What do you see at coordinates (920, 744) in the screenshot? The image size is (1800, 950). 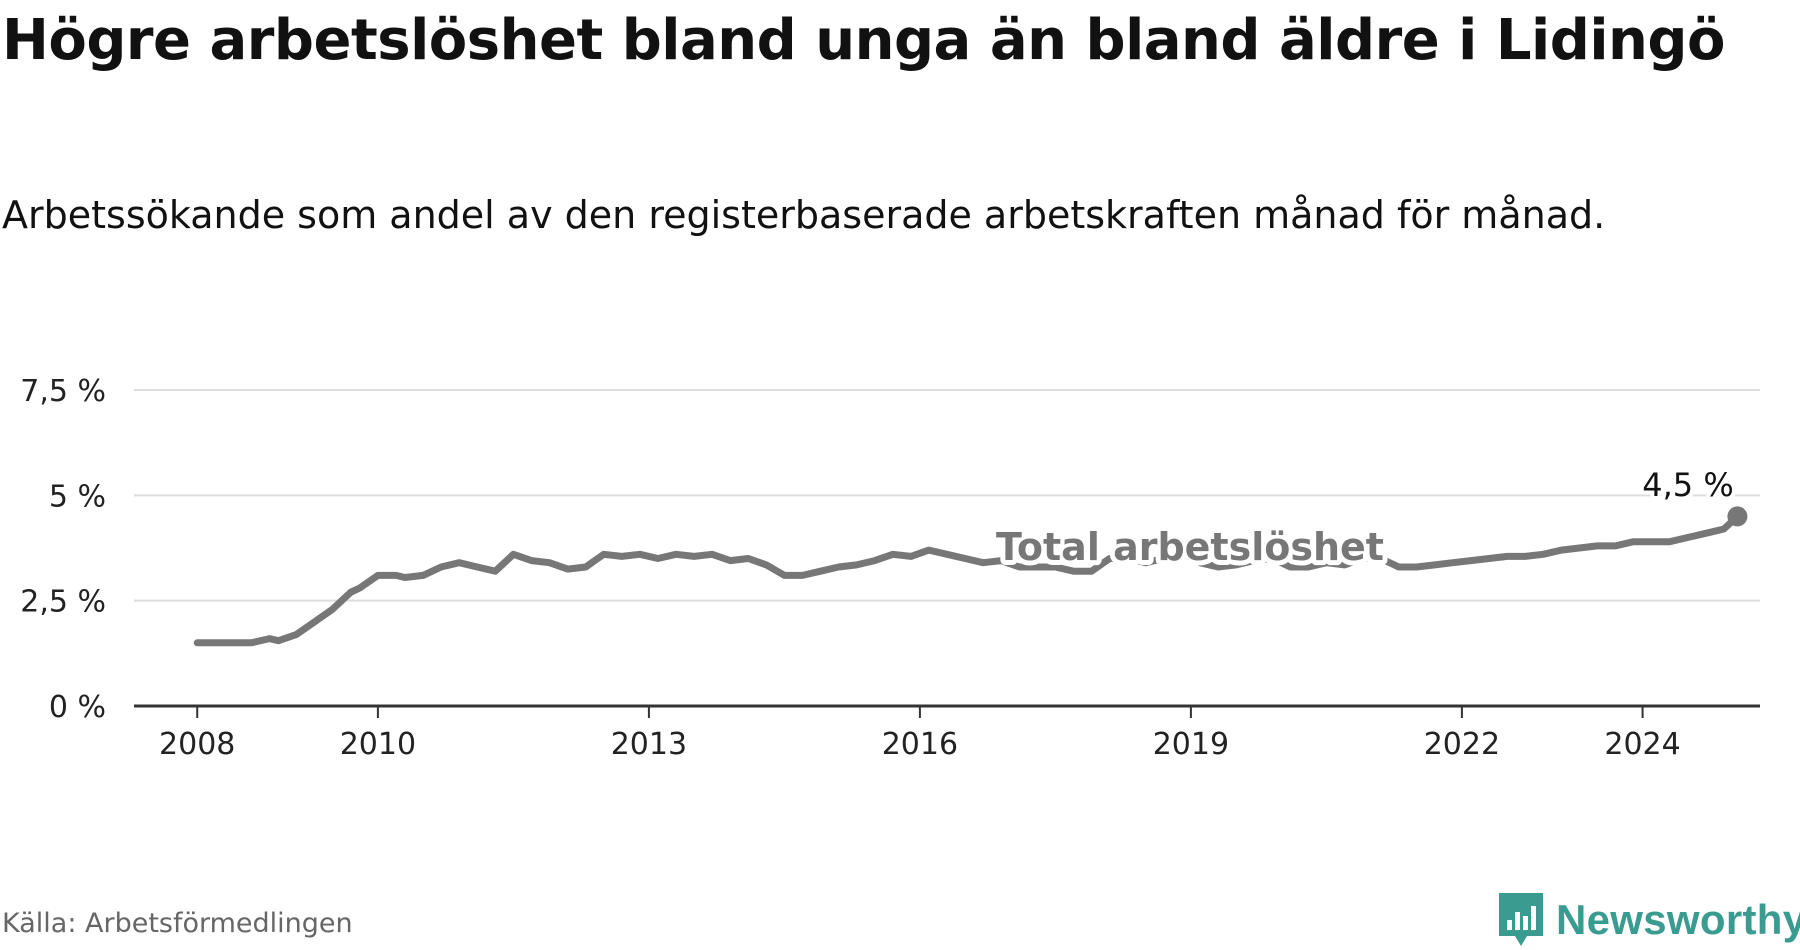 I see `x-tick-label-3: 2016` at bounding box center [920, 744].